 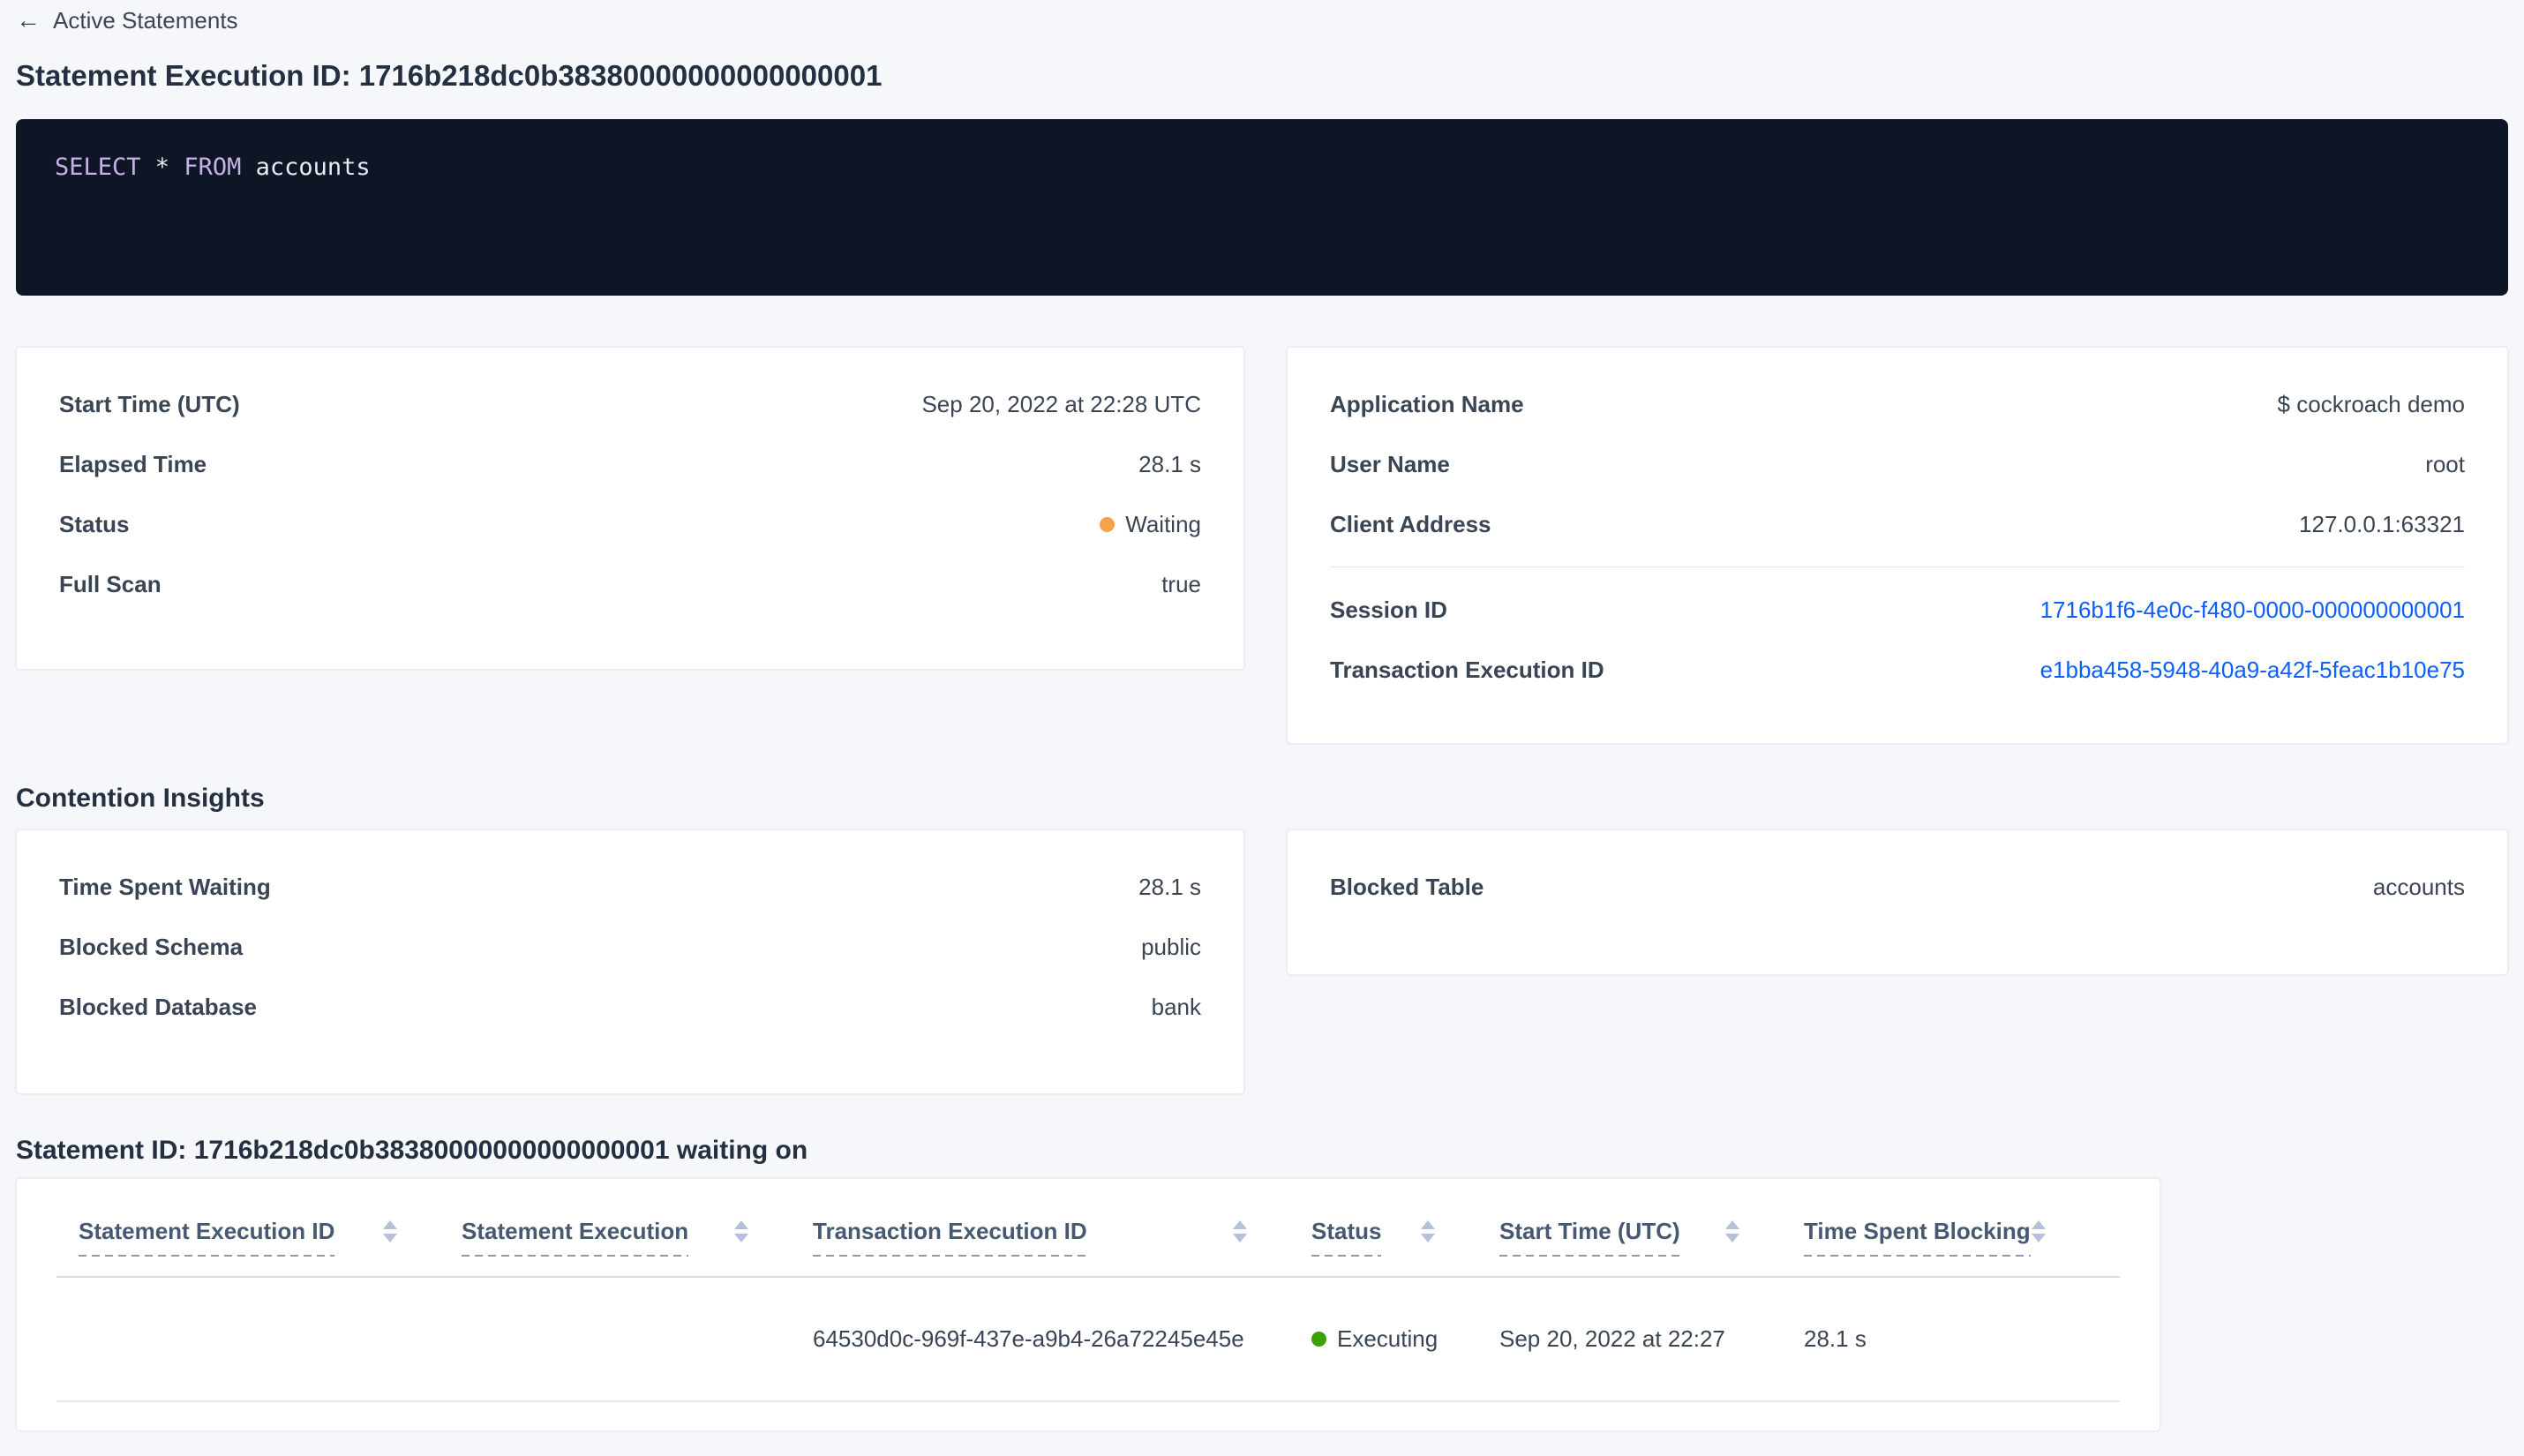 I want to click on transaction-execution-id-link: e1bba458-5948-40a9-a42f-5feac1b10e75, so click(x=2252, y=669).